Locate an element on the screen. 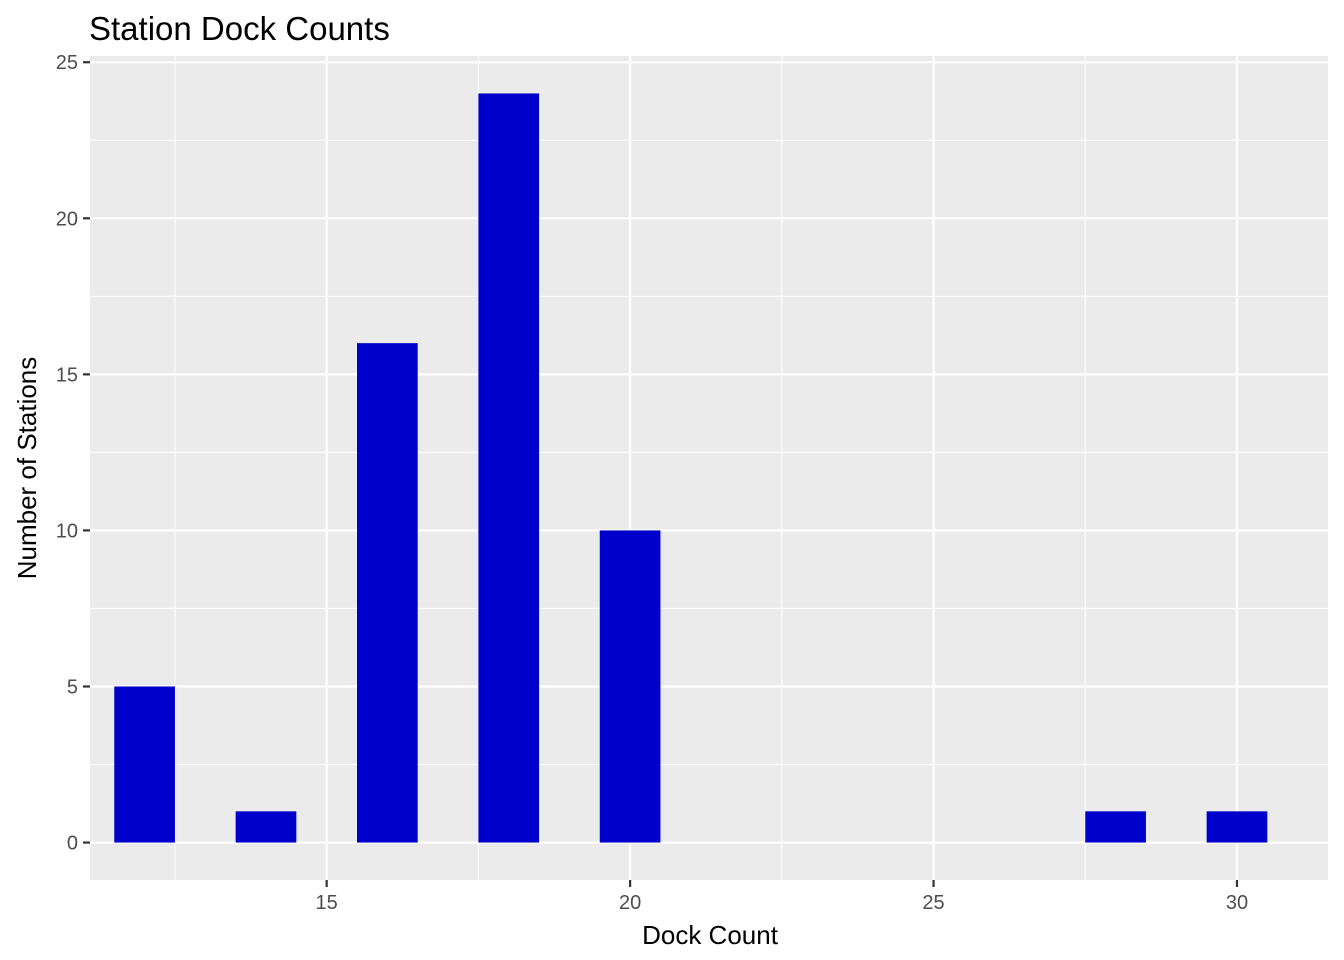 The height and width of the screenshot is (960, 1344). y-axis-label: Number of Stations is located at coordinates (27, 468).